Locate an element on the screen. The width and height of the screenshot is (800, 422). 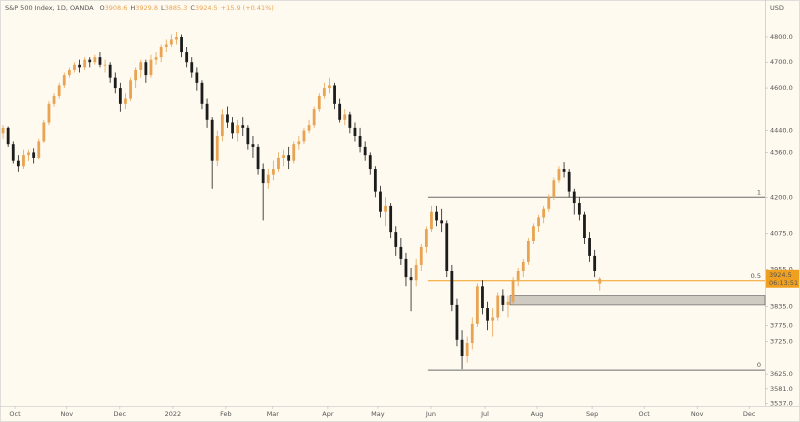
currency: USD is located at coordinates (777, 8).